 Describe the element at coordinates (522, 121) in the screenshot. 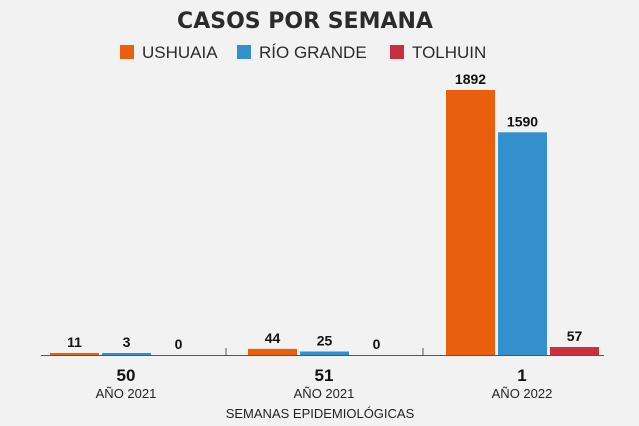

I see `data-label: 1590` at that location.